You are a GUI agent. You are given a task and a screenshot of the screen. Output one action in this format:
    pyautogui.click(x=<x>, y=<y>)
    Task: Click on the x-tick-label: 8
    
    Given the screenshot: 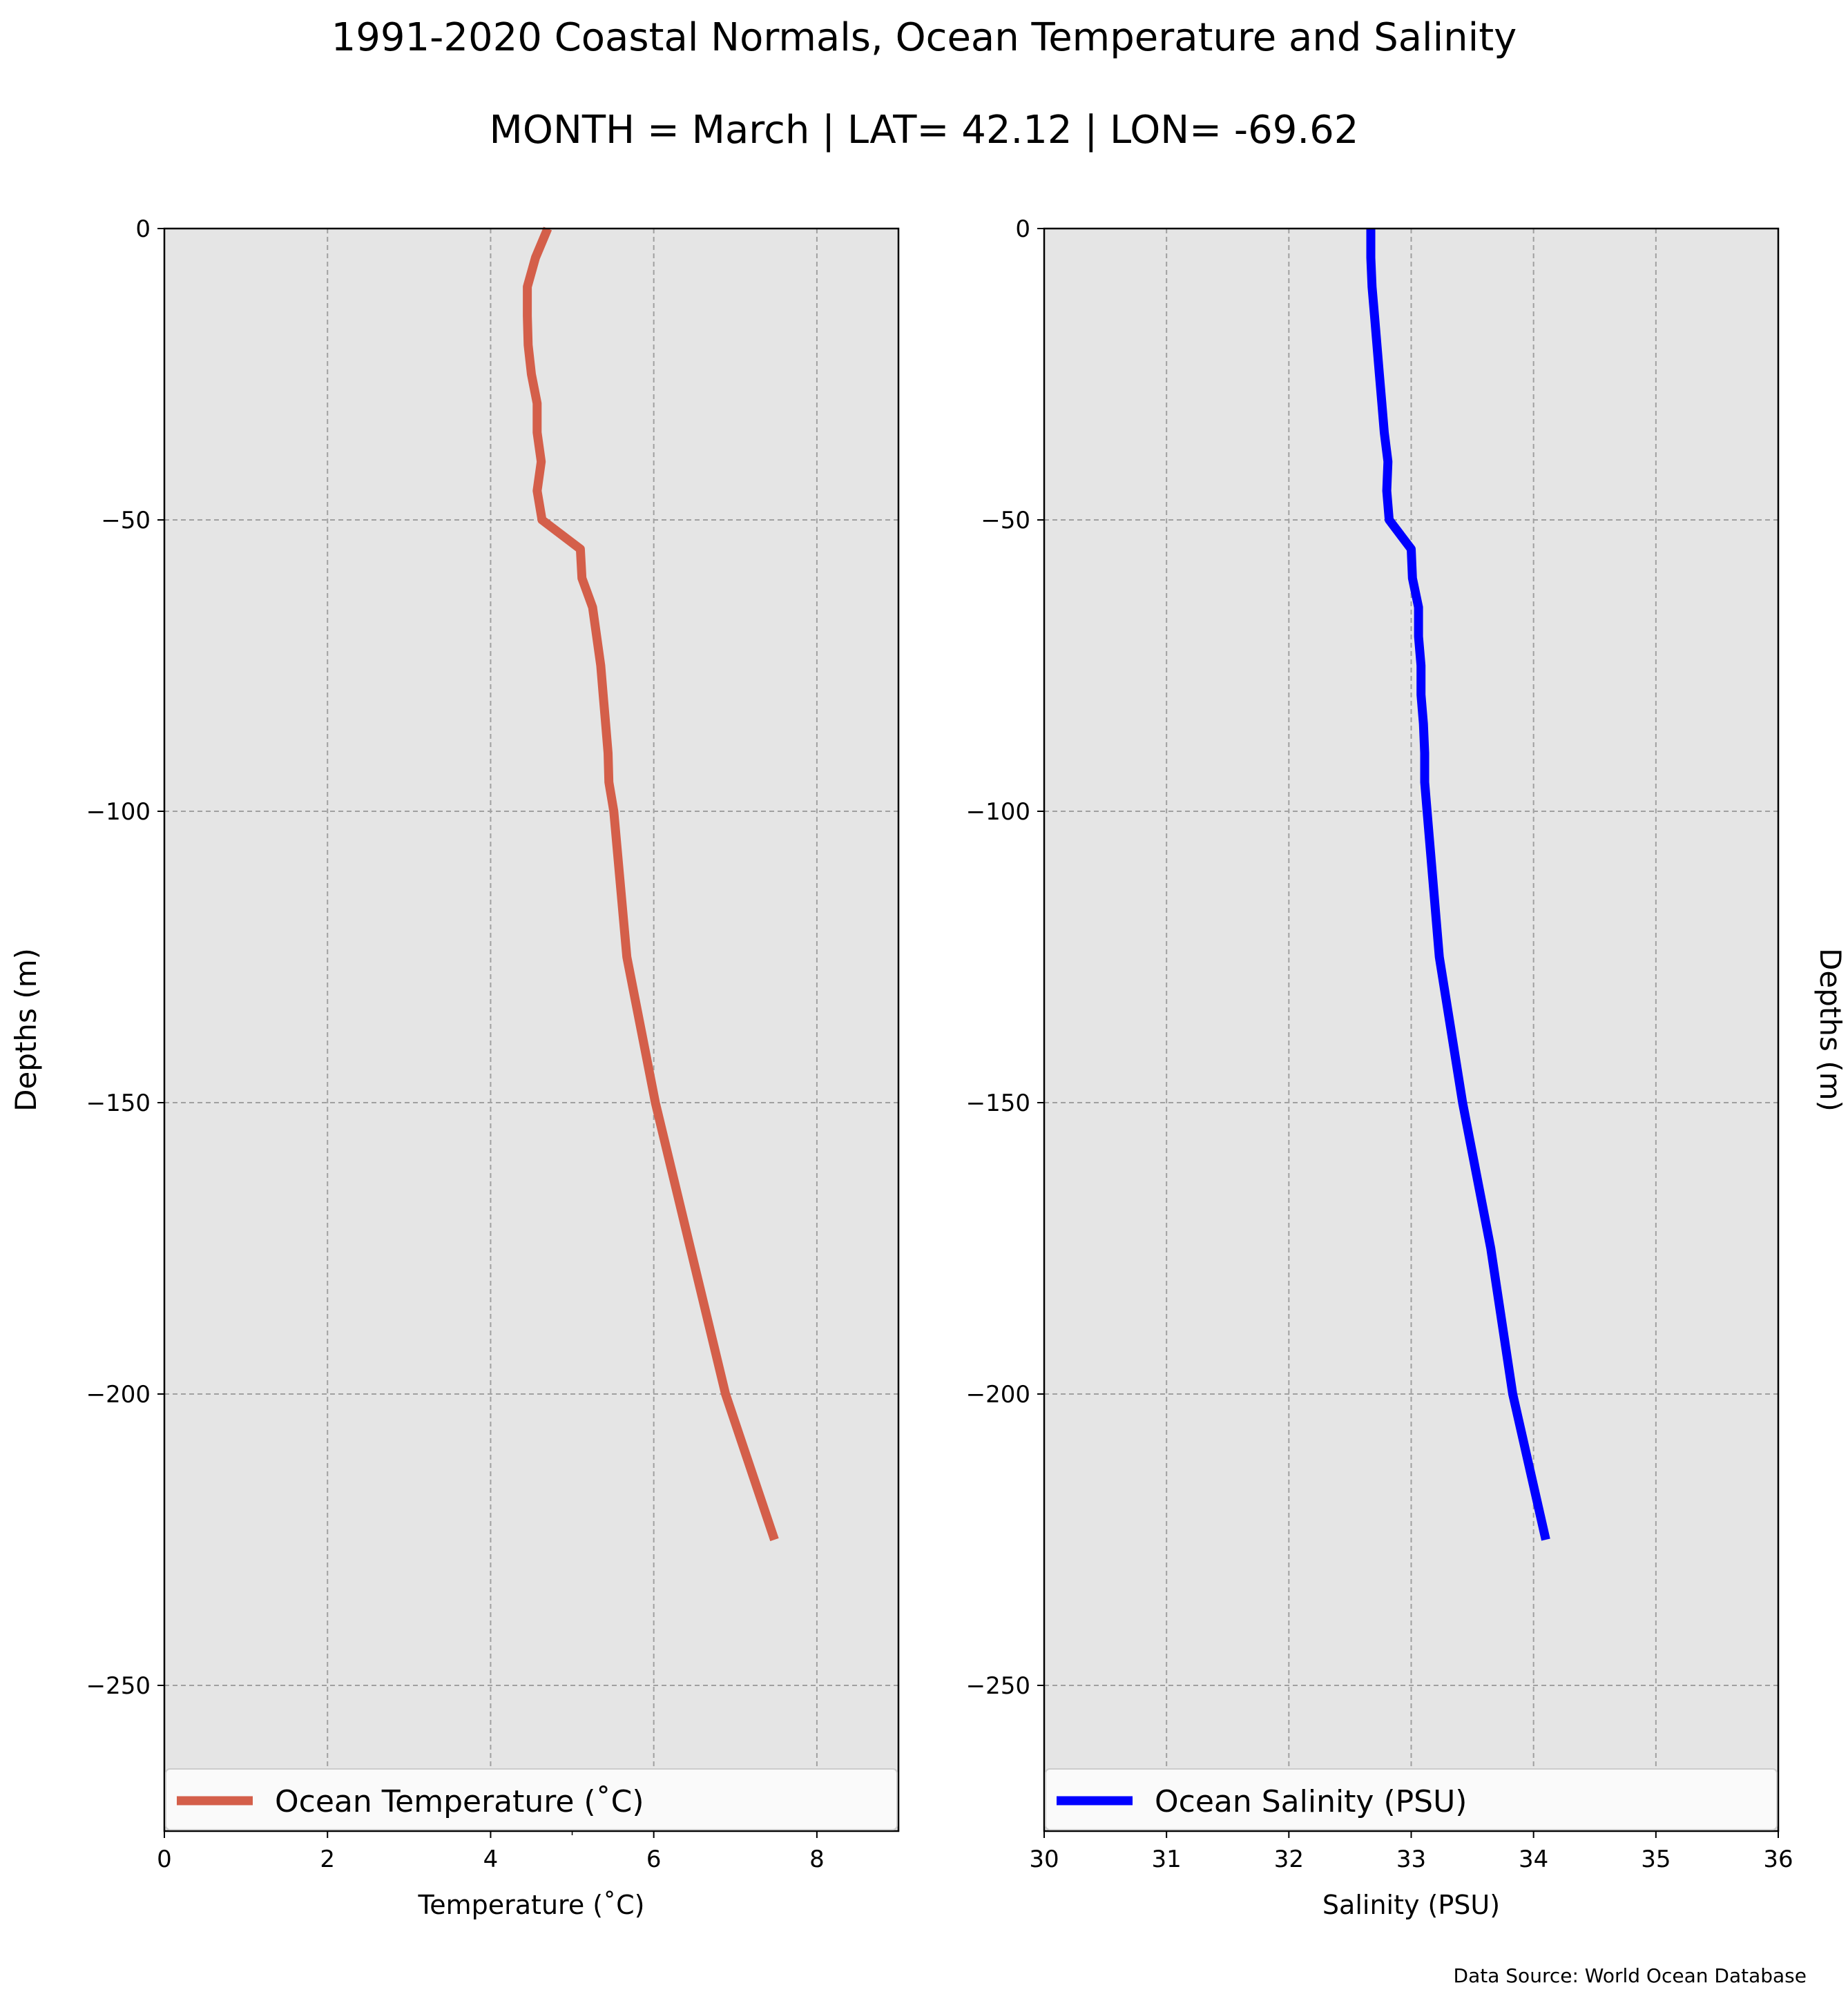 What is the action you would take?
    pyautogui.click(x=817, y=1860)
    